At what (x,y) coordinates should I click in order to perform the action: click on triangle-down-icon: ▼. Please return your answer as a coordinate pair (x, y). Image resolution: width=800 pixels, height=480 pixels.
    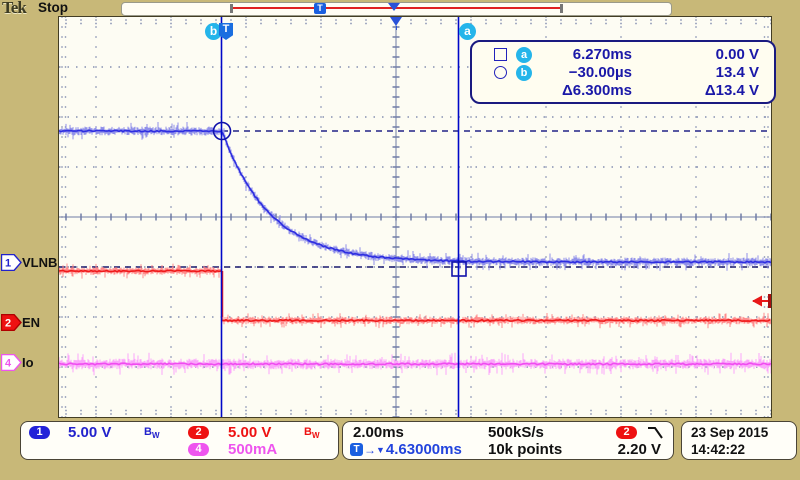
    Looking at the image, I should click on (380, 449).